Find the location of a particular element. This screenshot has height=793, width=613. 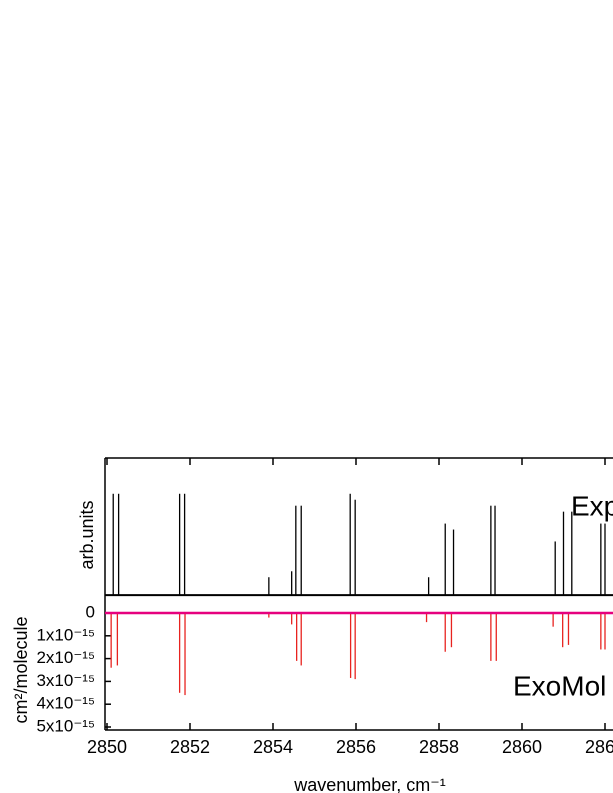

x-tick-label: 2850 is located at coordinates (107, 747).